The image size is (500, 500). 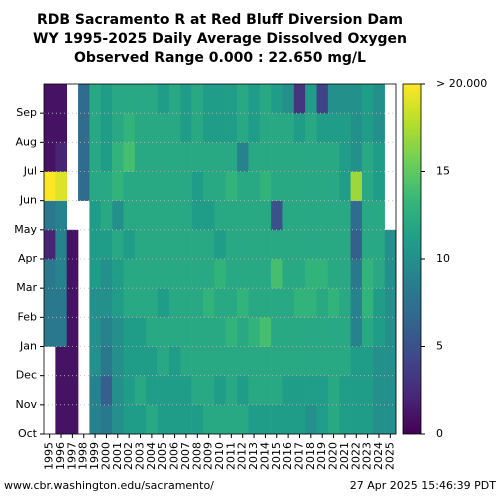 What do you see at coordinates (94, 456) in the screenshot?
I see `x-tick-label: 1999` at bounding box center [94, 456].